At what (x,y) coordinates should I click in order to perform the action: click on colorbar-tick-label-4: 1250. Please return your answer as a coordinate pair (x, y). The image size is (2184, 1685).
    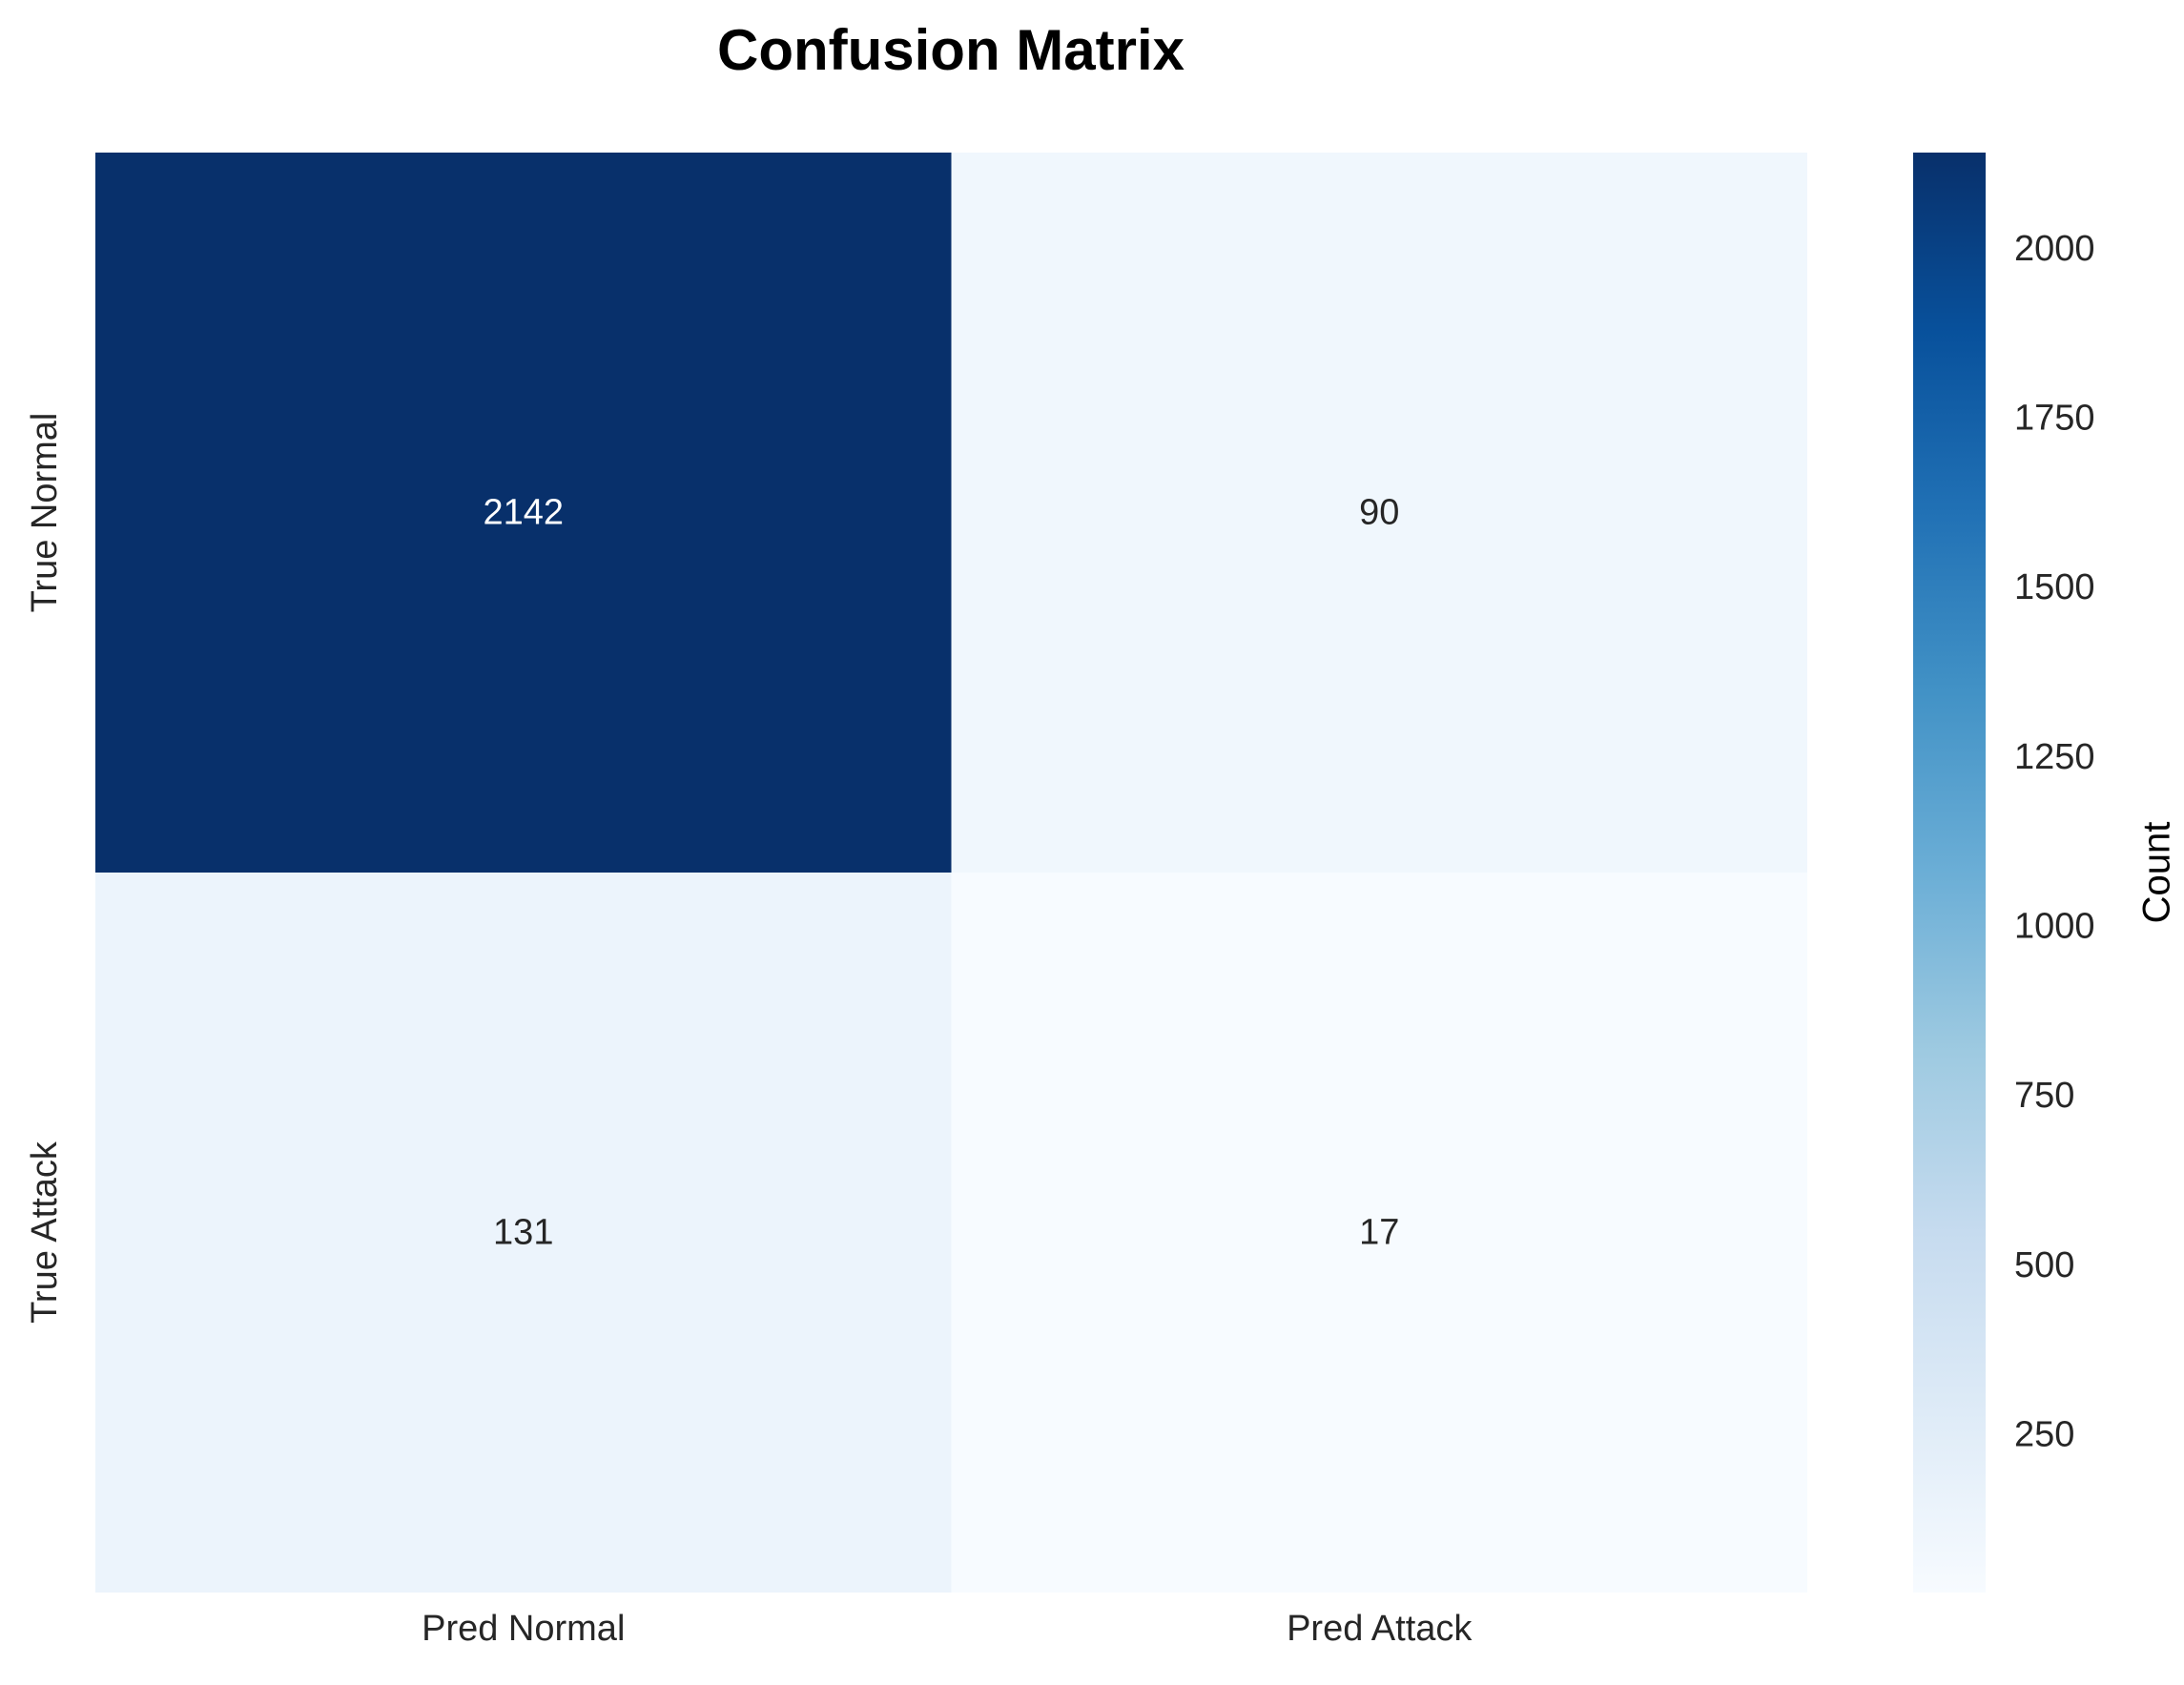
    Looking at the image, I should click on (2054, 757).